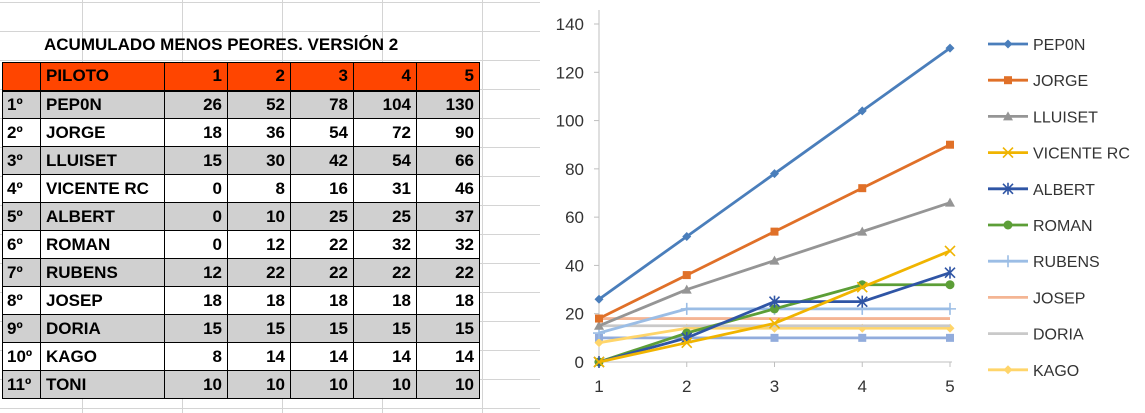  I want to click on cell-race-5: 14, so click(448, 356).